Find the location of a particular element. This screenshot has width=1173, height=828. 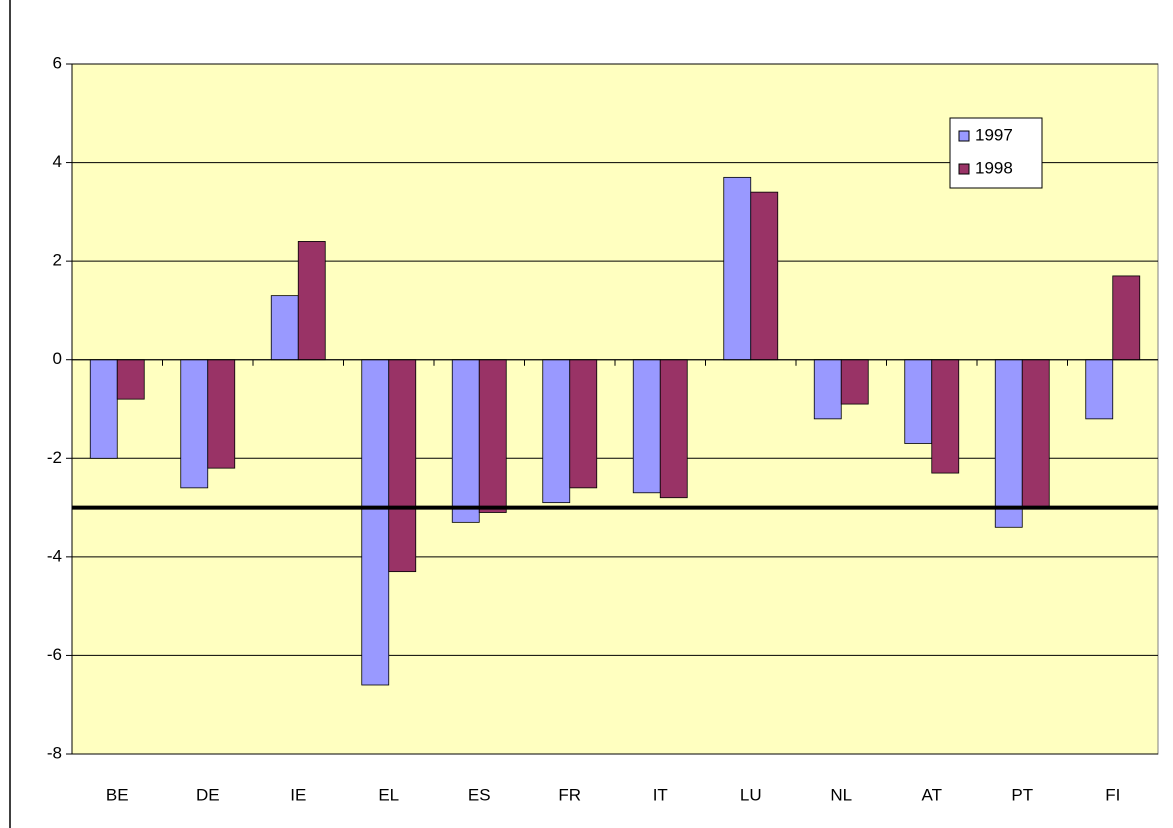

x-tick-label: ES is located at coordinates (479, 794).